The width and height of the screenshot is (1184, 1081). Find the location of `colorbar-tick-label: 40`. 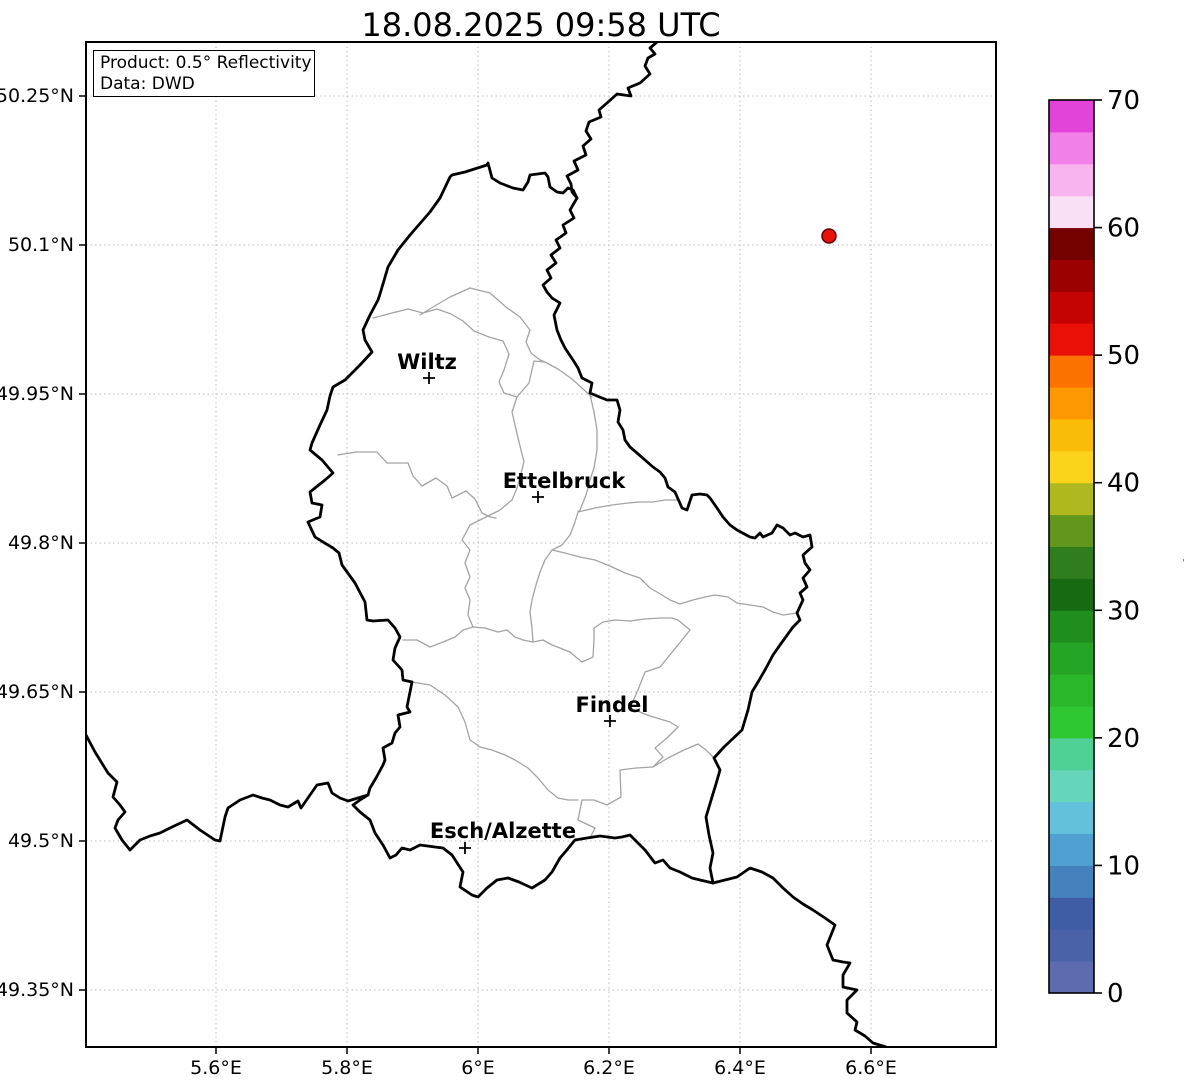

colorbar-tick-label: 40 is located at coordinates (1123, 484).